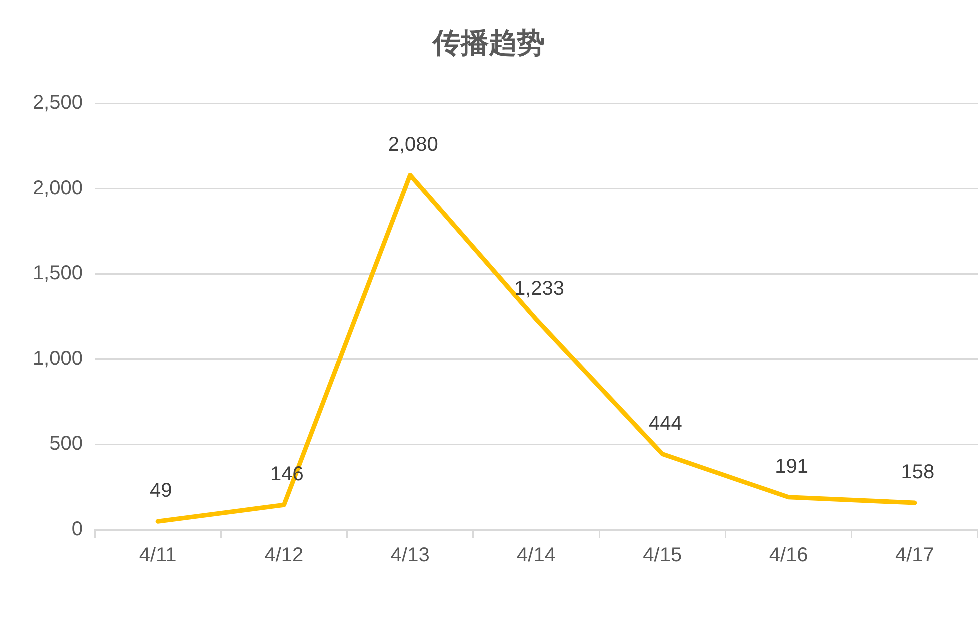 The height and width of the screenshot is (644, 978). I want to click on data-label: 49, so click(161, 491).